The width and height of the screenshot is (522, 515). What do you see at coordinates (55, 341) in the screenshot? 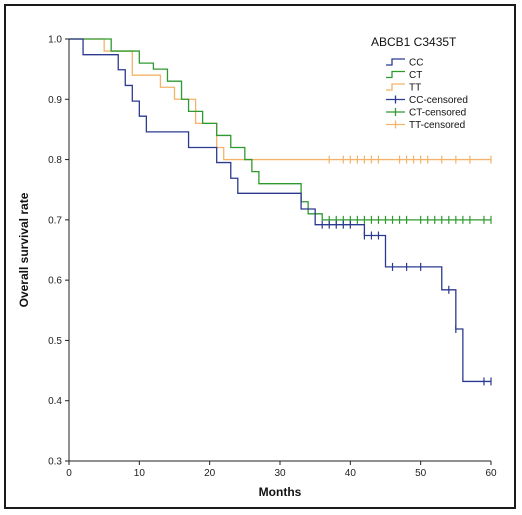
I see `y-tick-label: 0.5` at bounding box center [55, 341].